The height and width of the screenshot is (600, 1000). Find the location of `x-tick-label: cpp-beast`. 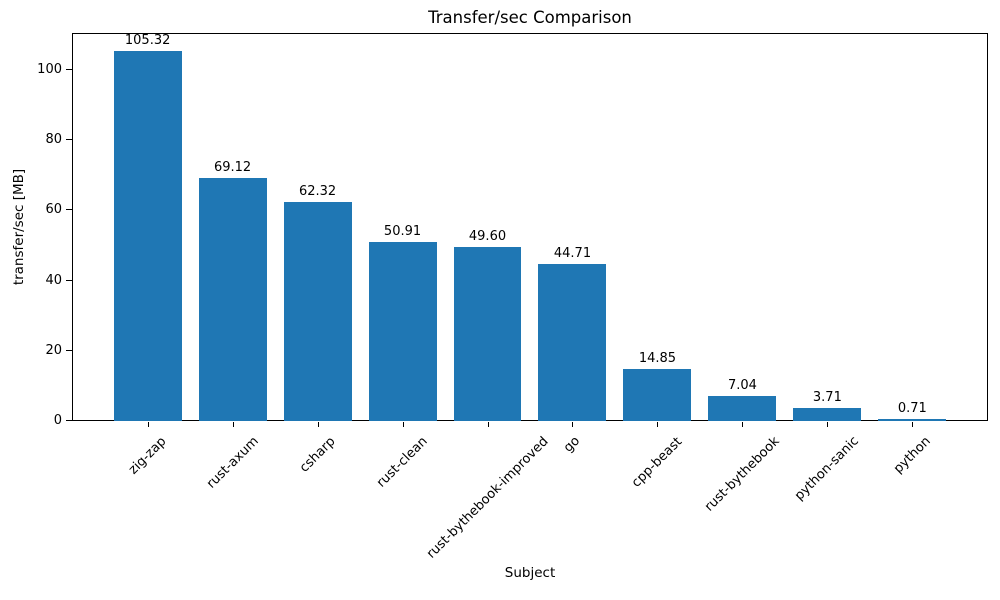

x-tick-label: cpp-beast is located at coordinates (657, 462).